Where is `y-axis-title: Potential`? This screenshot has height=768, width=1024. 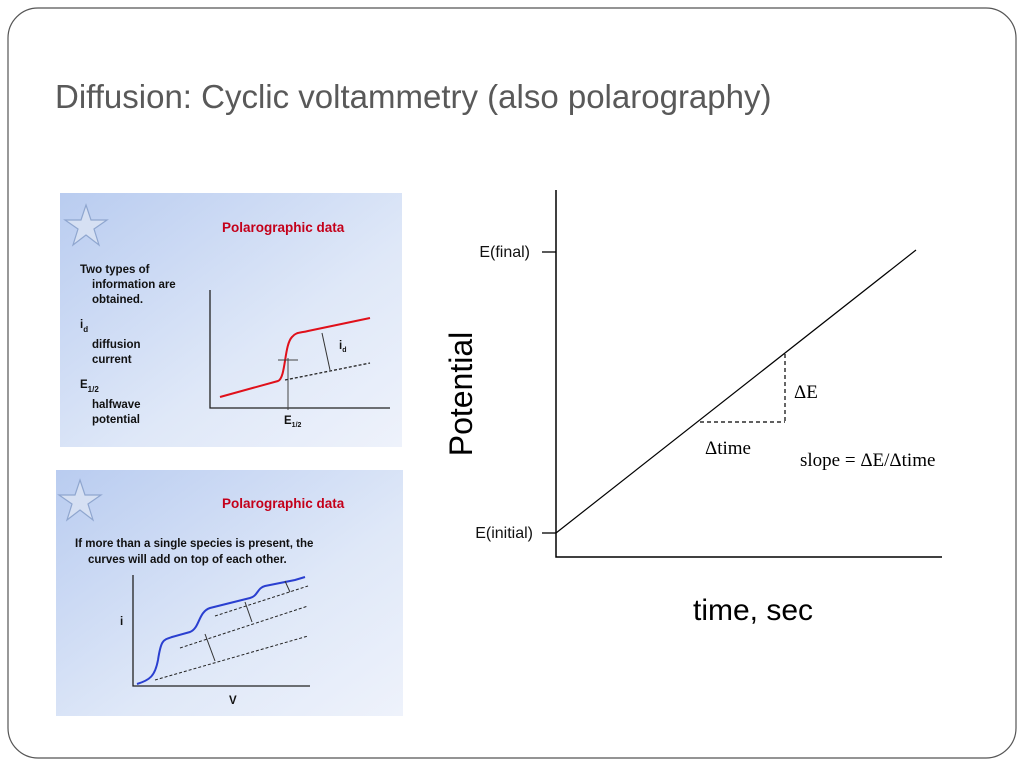
y-axis-title: Potential is located at coordinates (461, 394).